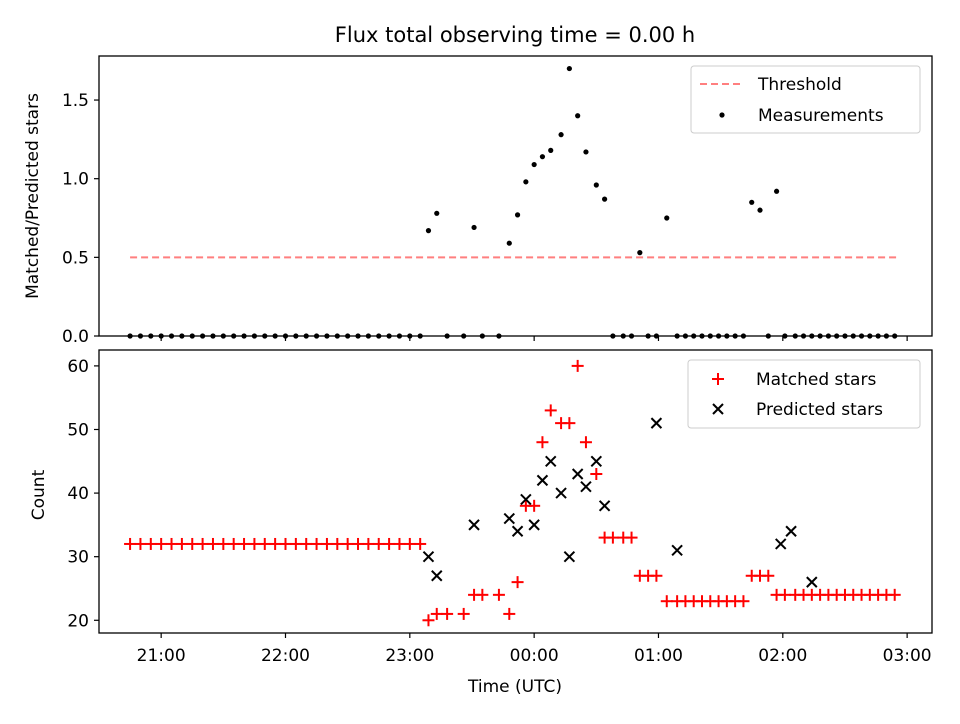 This screenshot has height=724, width=960. What do you see at coordinates (75, 101) in the screenshot?
I see `top-y-tick-label: 1.5` at bounding box center [75, 101].